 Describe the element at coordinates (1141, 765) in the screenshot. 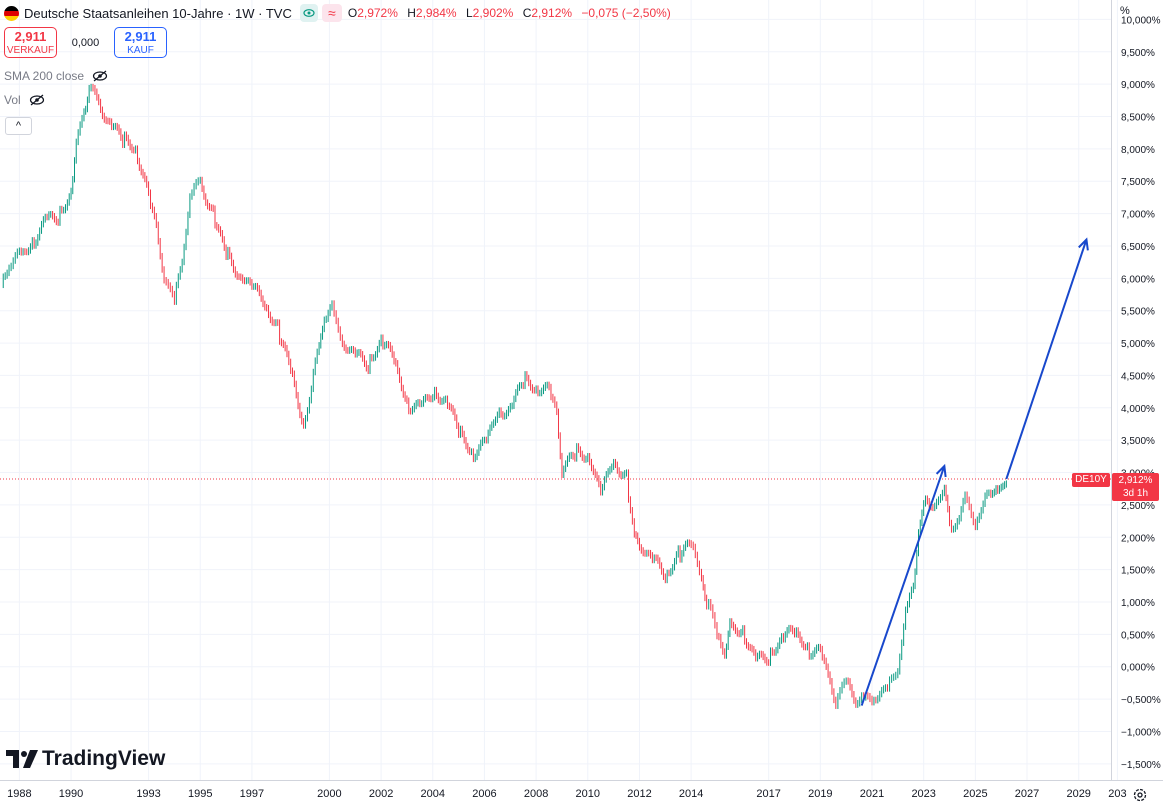

I see `y-tick-label: −1,500%` at that location.